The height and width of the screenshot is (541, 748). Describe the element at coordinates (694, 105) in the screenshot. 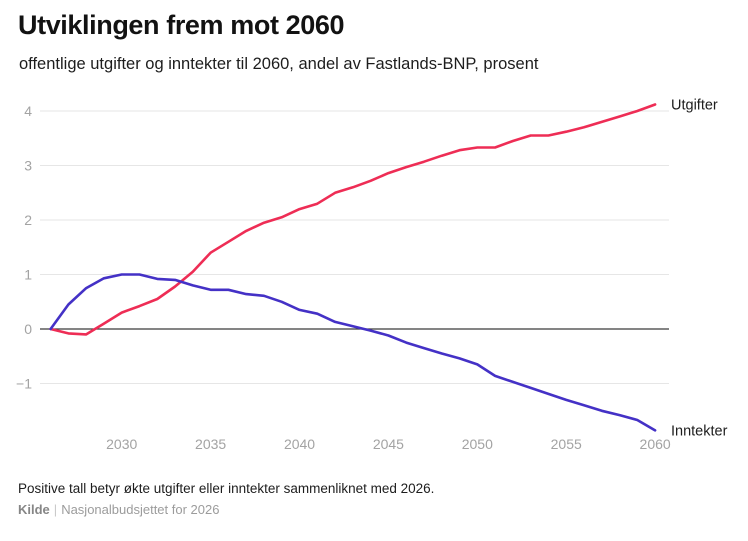

I see `series-label-utgifter: Utgifter` at that location.